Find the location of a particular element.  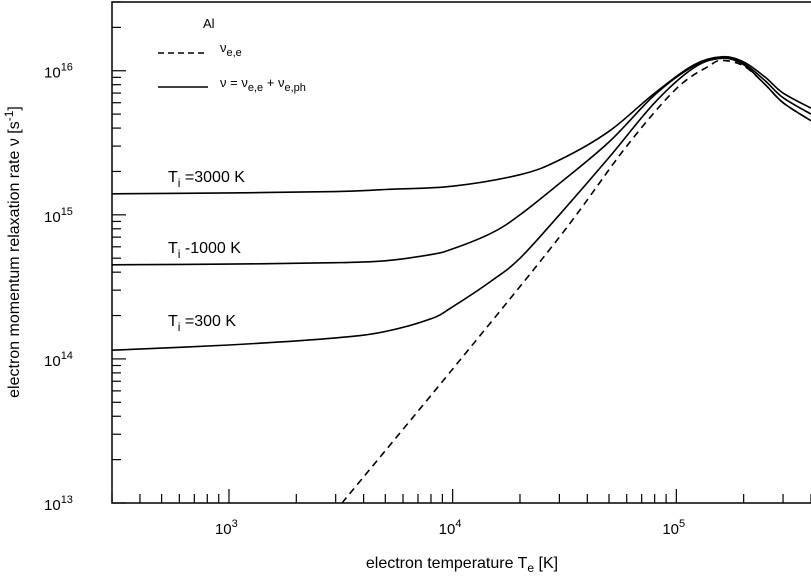

curve-label-ti: Ti =3000 K is located at coordinates (206, 179).